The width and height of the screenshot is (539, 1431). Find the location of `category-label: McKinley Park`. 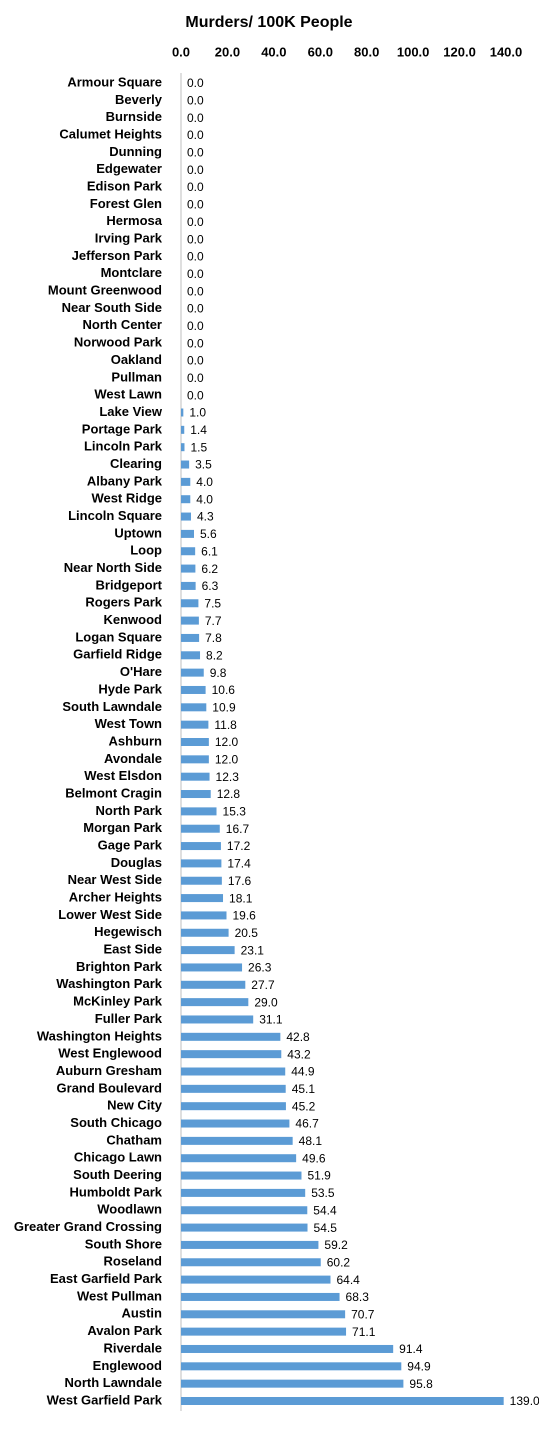

category-label: McKinley Park is located at coordinates (118, 1001).